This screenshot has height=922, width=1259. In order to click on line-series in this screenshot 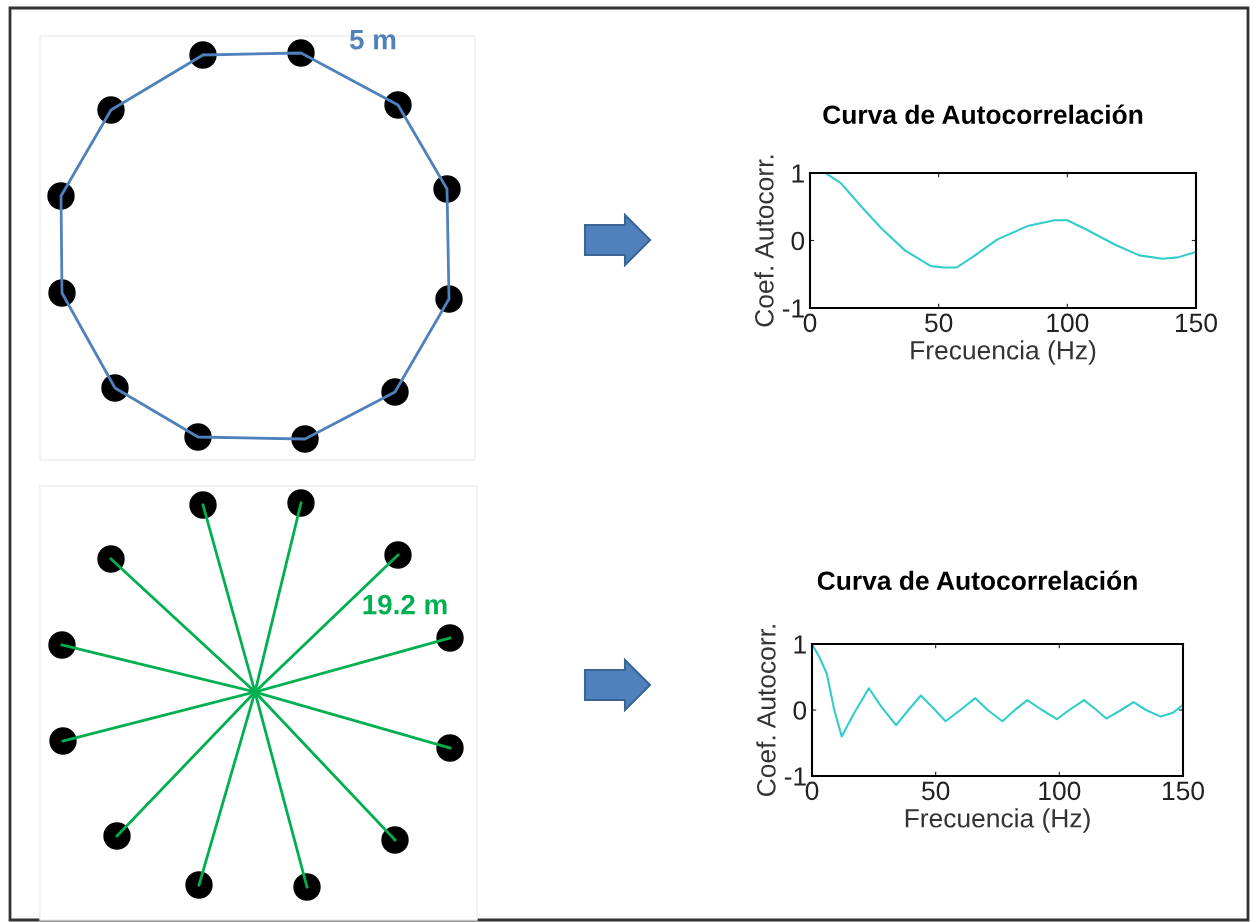, I will do `click(1010, 221)`.